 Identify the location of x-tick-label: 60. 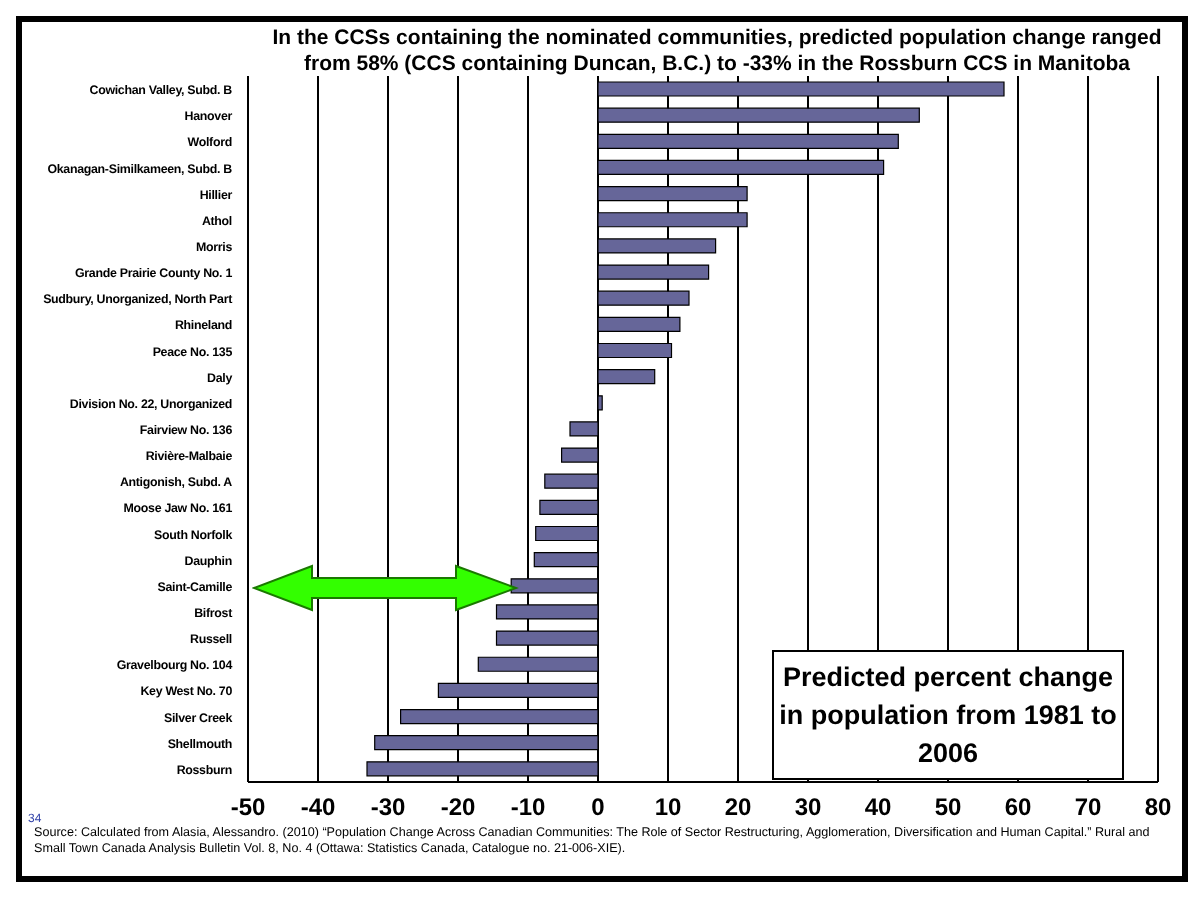
(1018, 807).